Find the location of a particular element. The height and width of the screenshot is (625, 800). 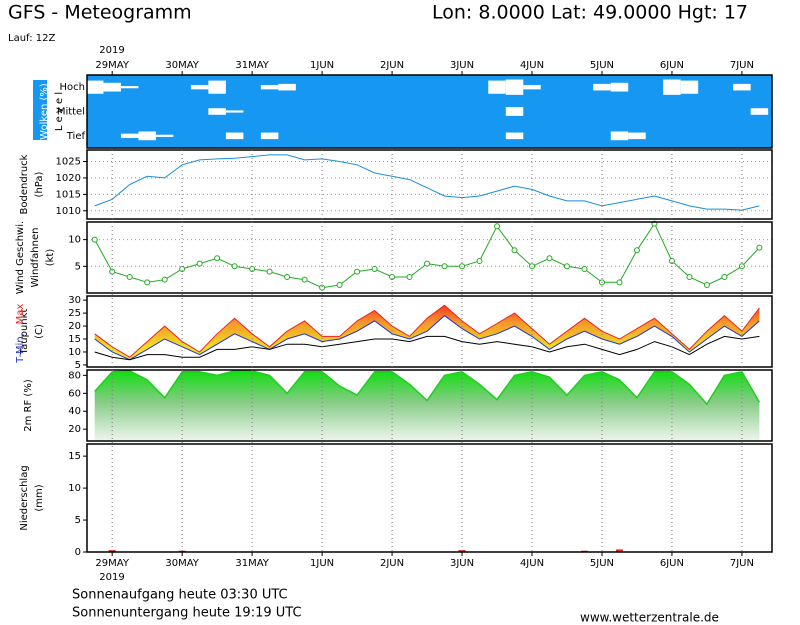

title: GFS - Meteogramm is located at coordinates (100, 13).